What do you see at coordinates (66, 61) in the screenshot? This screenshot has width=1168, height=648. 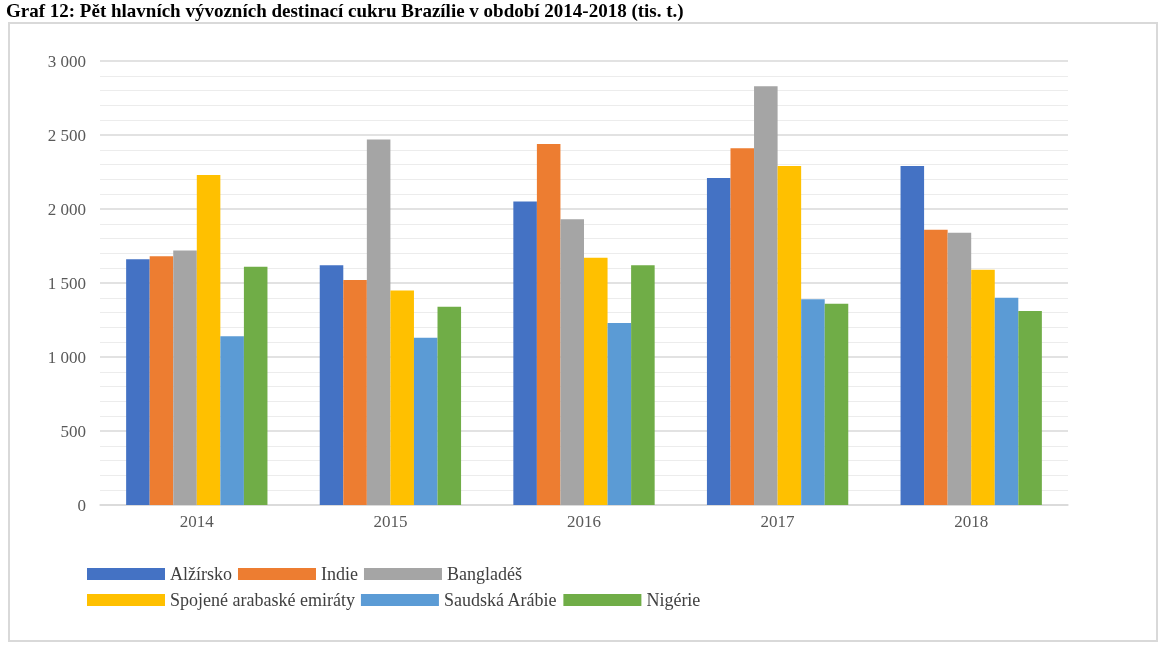 I see `y-tick-label: 3 000` at bounding box center [66, 61].